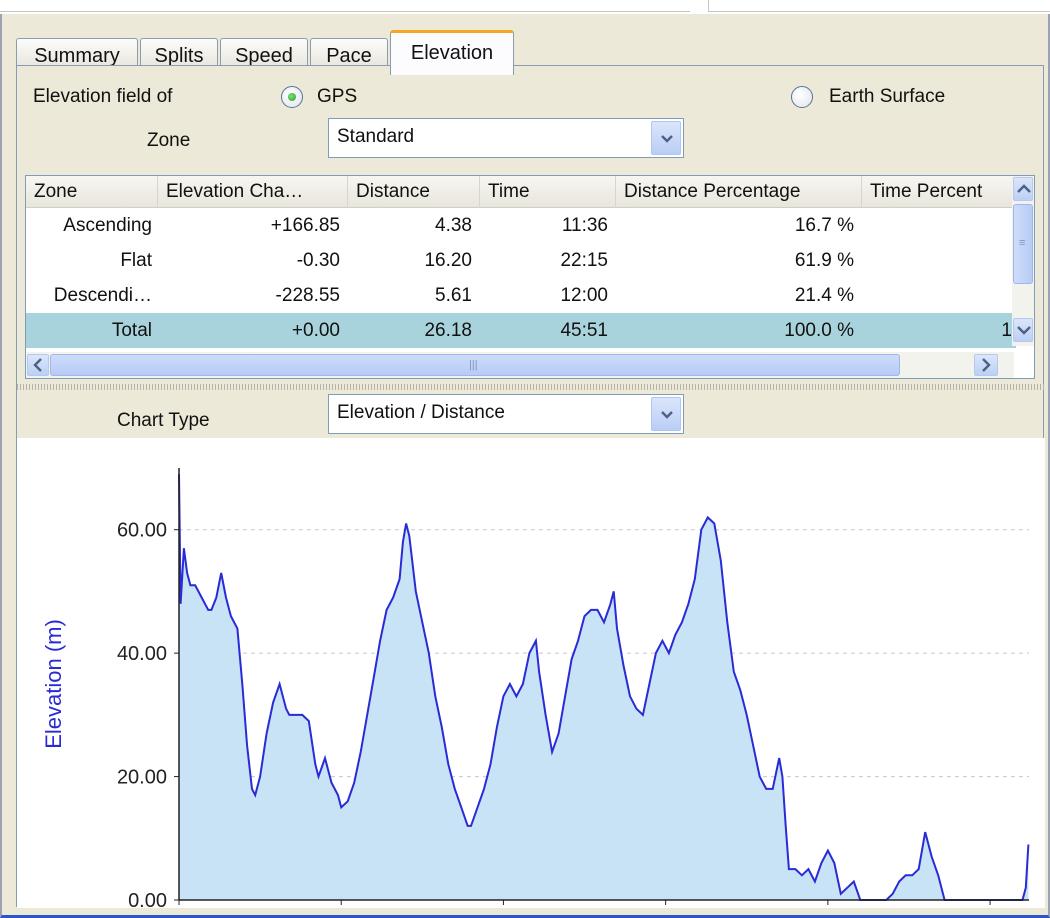  Describe the element at coordinates (584, 330) in the screenshot. I see `cell-time: 45:51` at that location.